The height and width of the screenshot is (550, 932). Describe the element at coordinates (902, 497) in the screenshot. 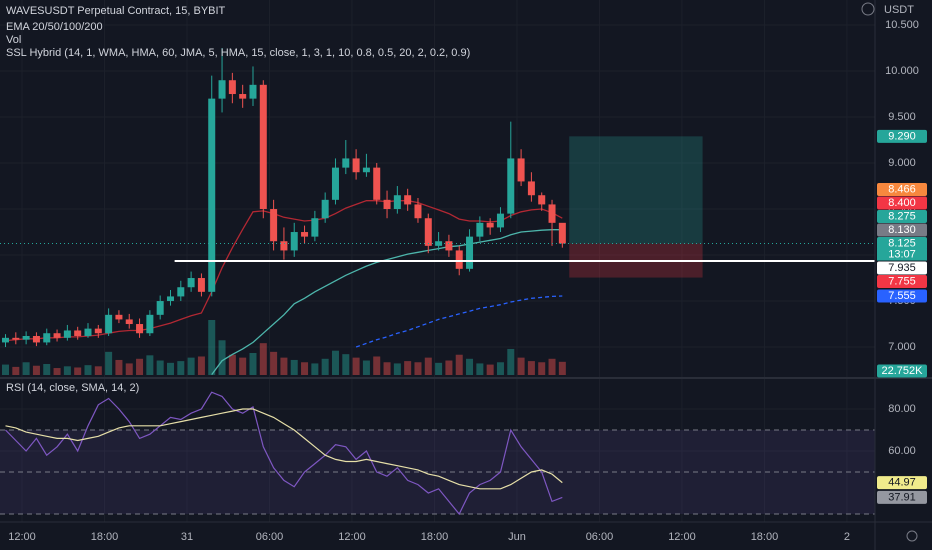

I see `rsi-value-label: 37.91` at that location.